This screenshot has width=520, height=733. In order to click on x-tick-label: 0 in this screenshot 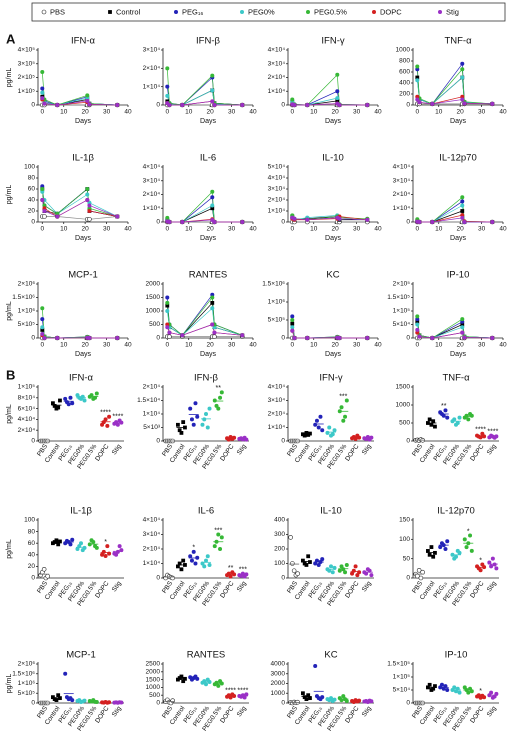, I will do `click(417, 112)`.